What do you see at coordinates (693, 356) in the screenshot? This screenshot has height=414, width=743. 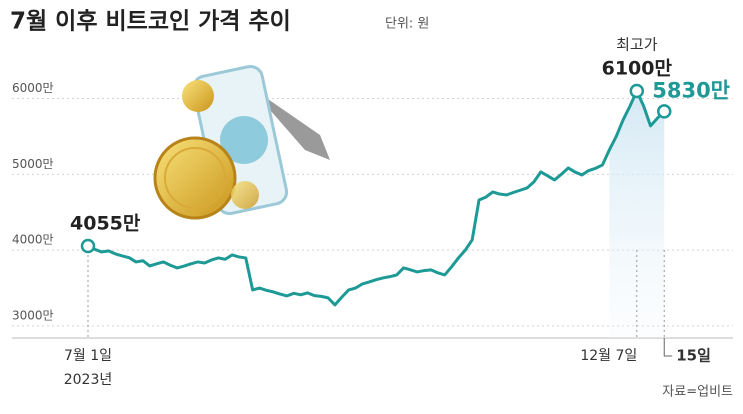 I see `x-tick-label: 15일` at bounding box center [693, 356].